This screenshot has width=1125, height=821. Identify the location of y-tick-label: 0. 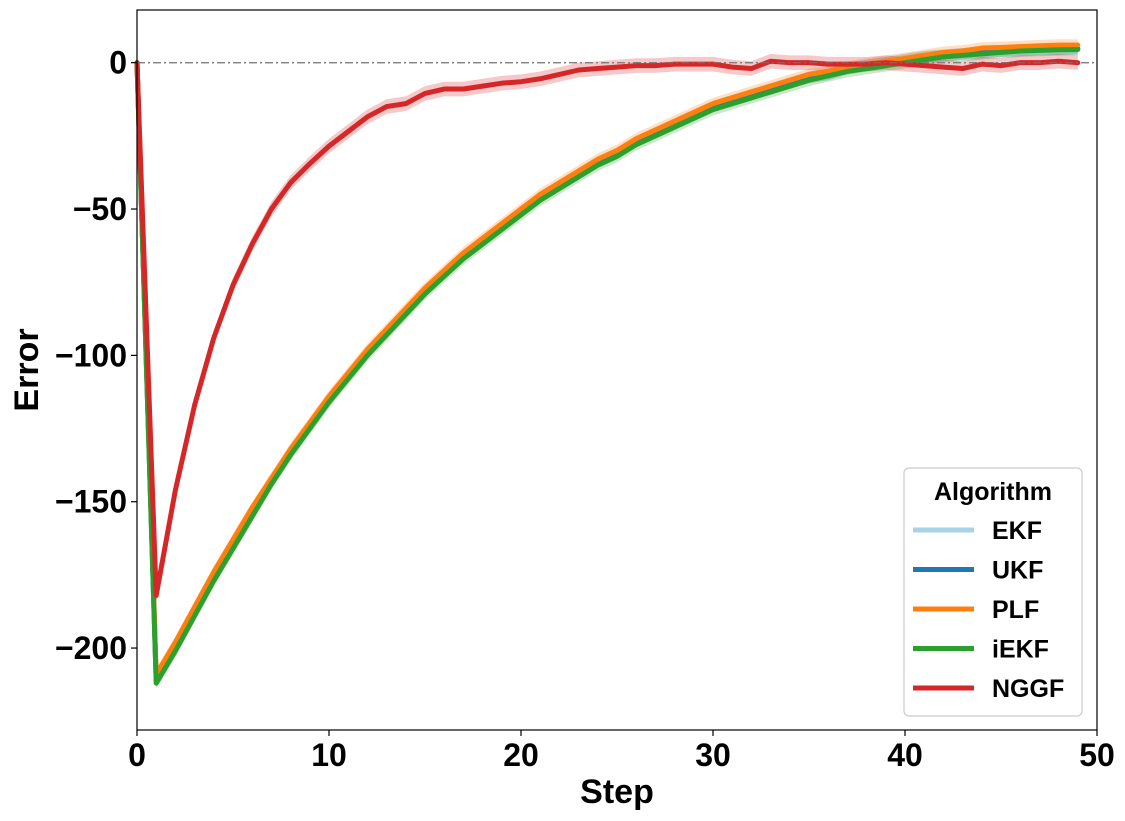
(118, 63).